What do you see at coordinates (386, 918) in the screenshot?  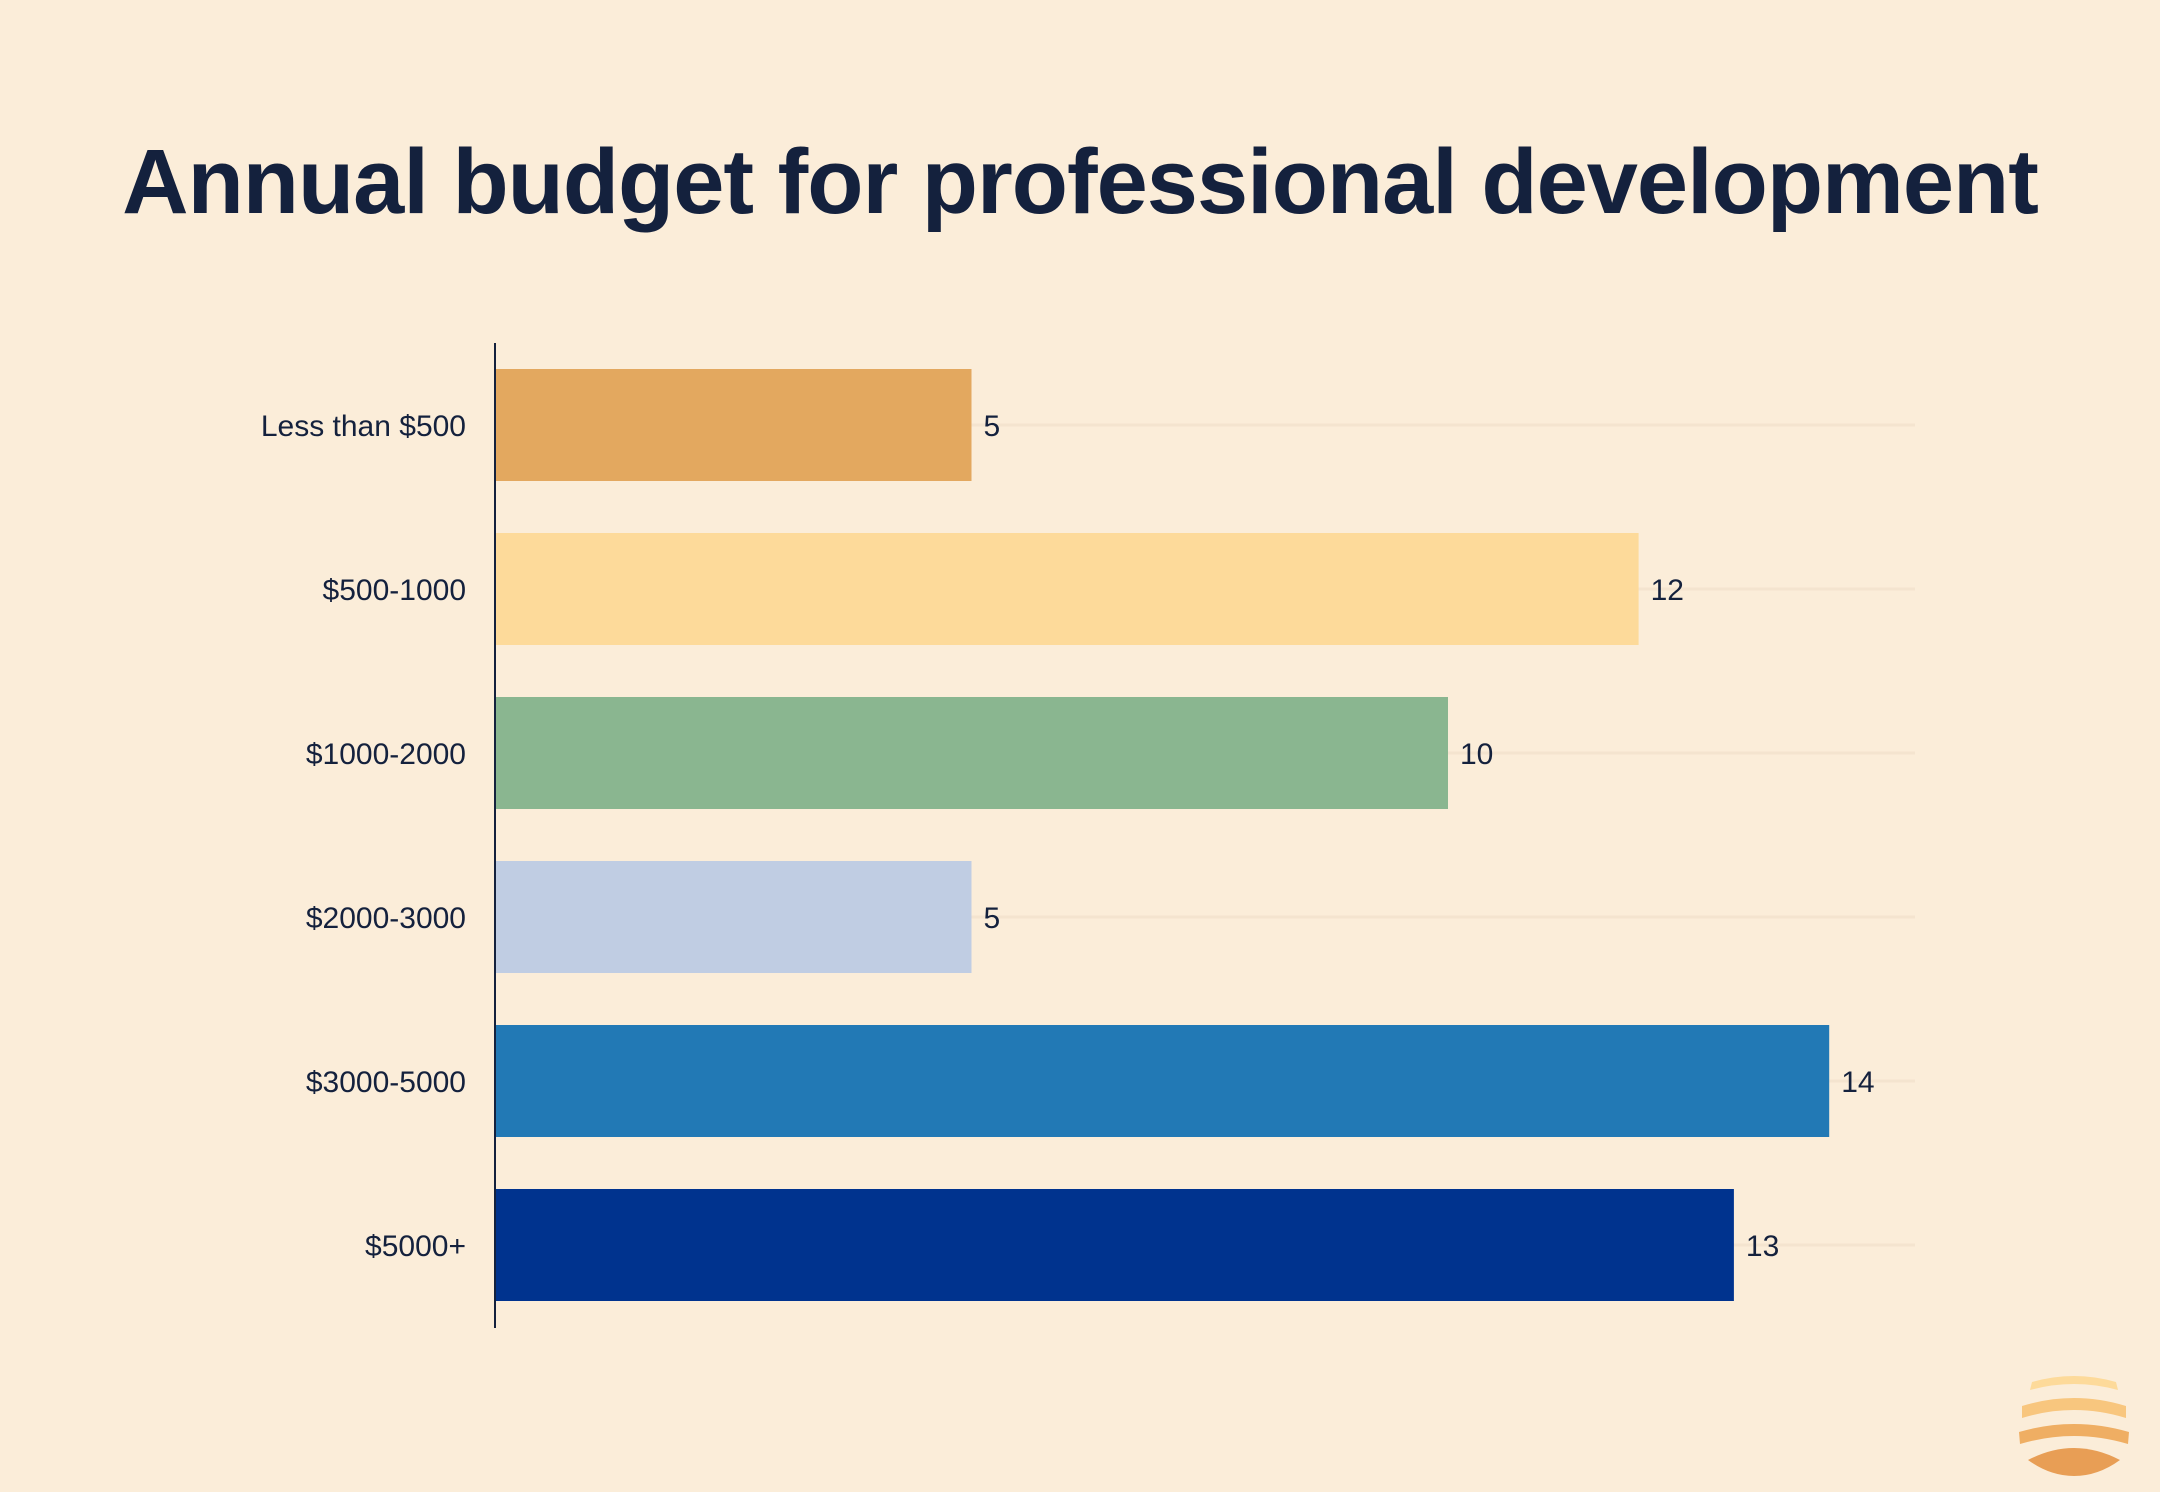 I see `category-label: $2000-3000` at bounding box center [386, 918].